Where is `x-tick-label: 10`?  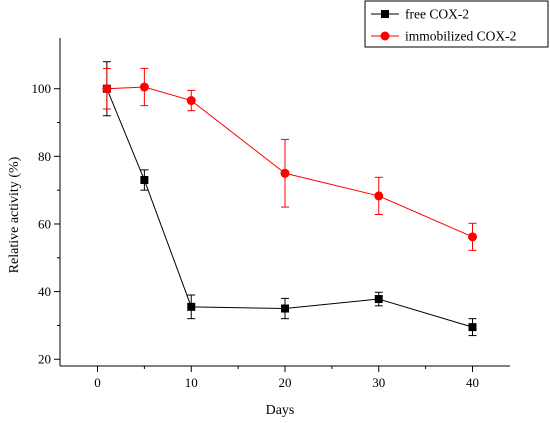
x-tick-label: 10 is located at coordinates (191, 382).